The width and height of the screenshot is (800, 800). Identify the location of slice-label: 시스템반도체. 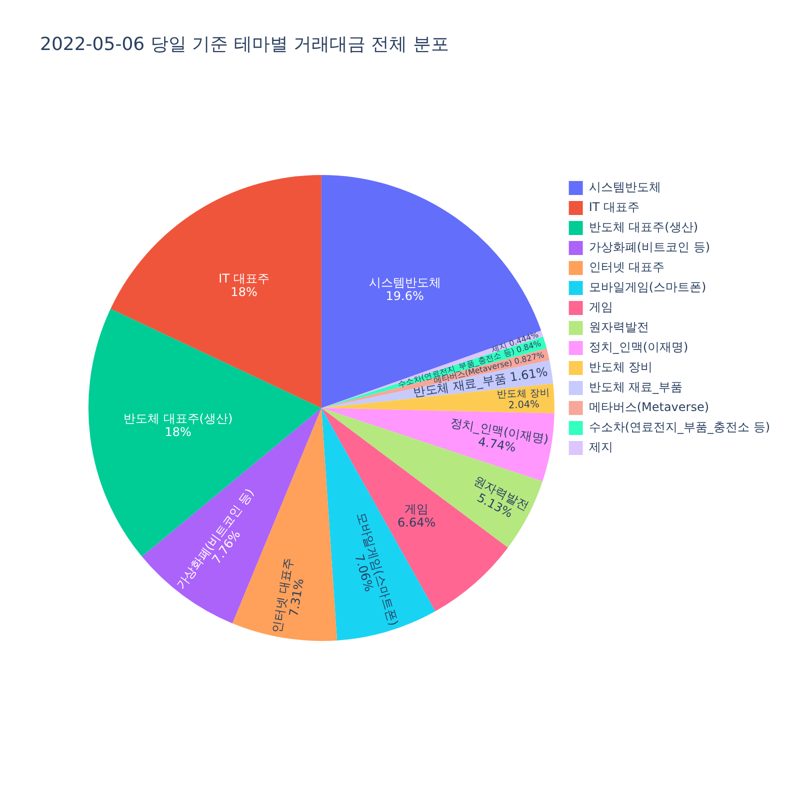
(404, 282).